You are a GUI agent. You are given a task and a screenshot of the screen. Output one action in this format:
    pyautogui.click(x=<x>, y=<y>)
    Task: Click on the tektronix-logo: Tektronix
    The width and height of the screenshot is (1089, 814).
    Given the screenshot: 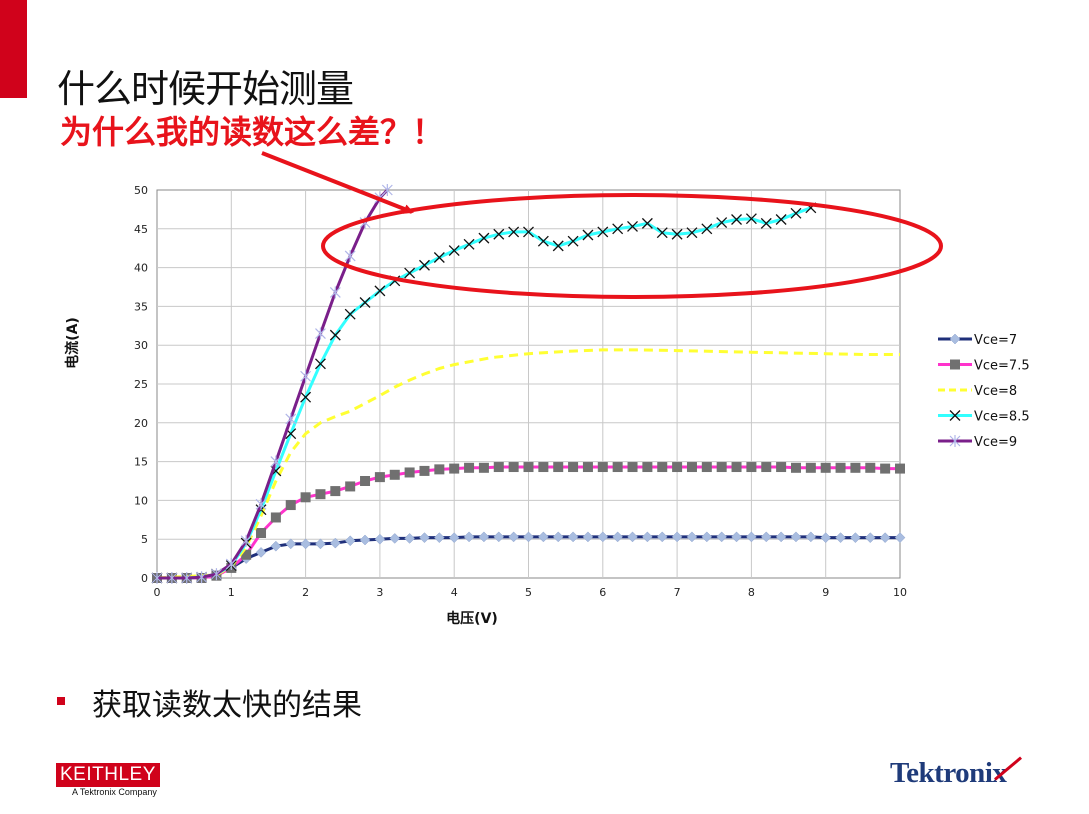 What is the action you would take?
    pyautogui.click(x=948, y=773)
    